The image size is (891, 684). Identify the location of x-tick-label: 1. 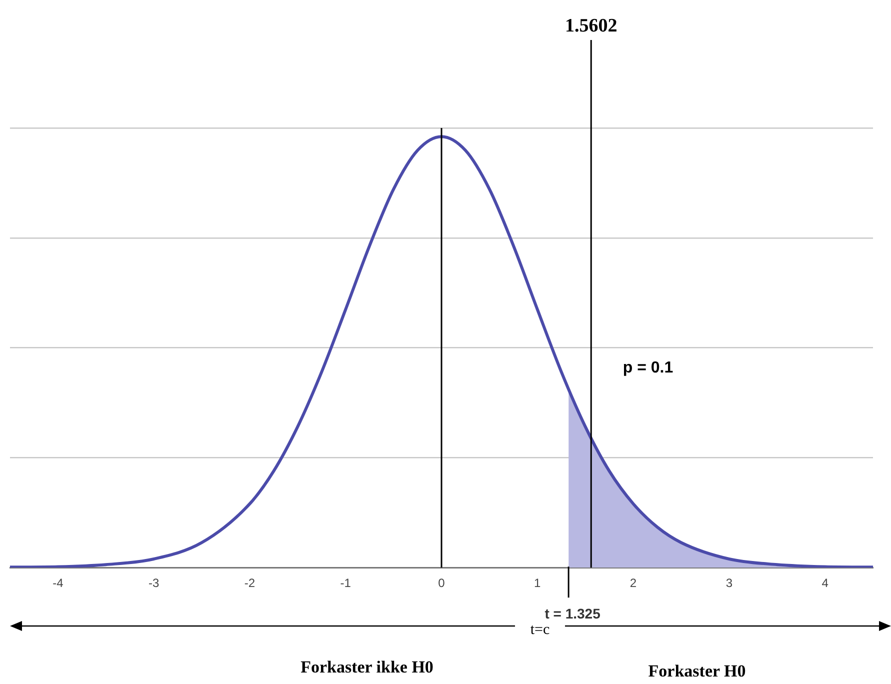
(538, 583).